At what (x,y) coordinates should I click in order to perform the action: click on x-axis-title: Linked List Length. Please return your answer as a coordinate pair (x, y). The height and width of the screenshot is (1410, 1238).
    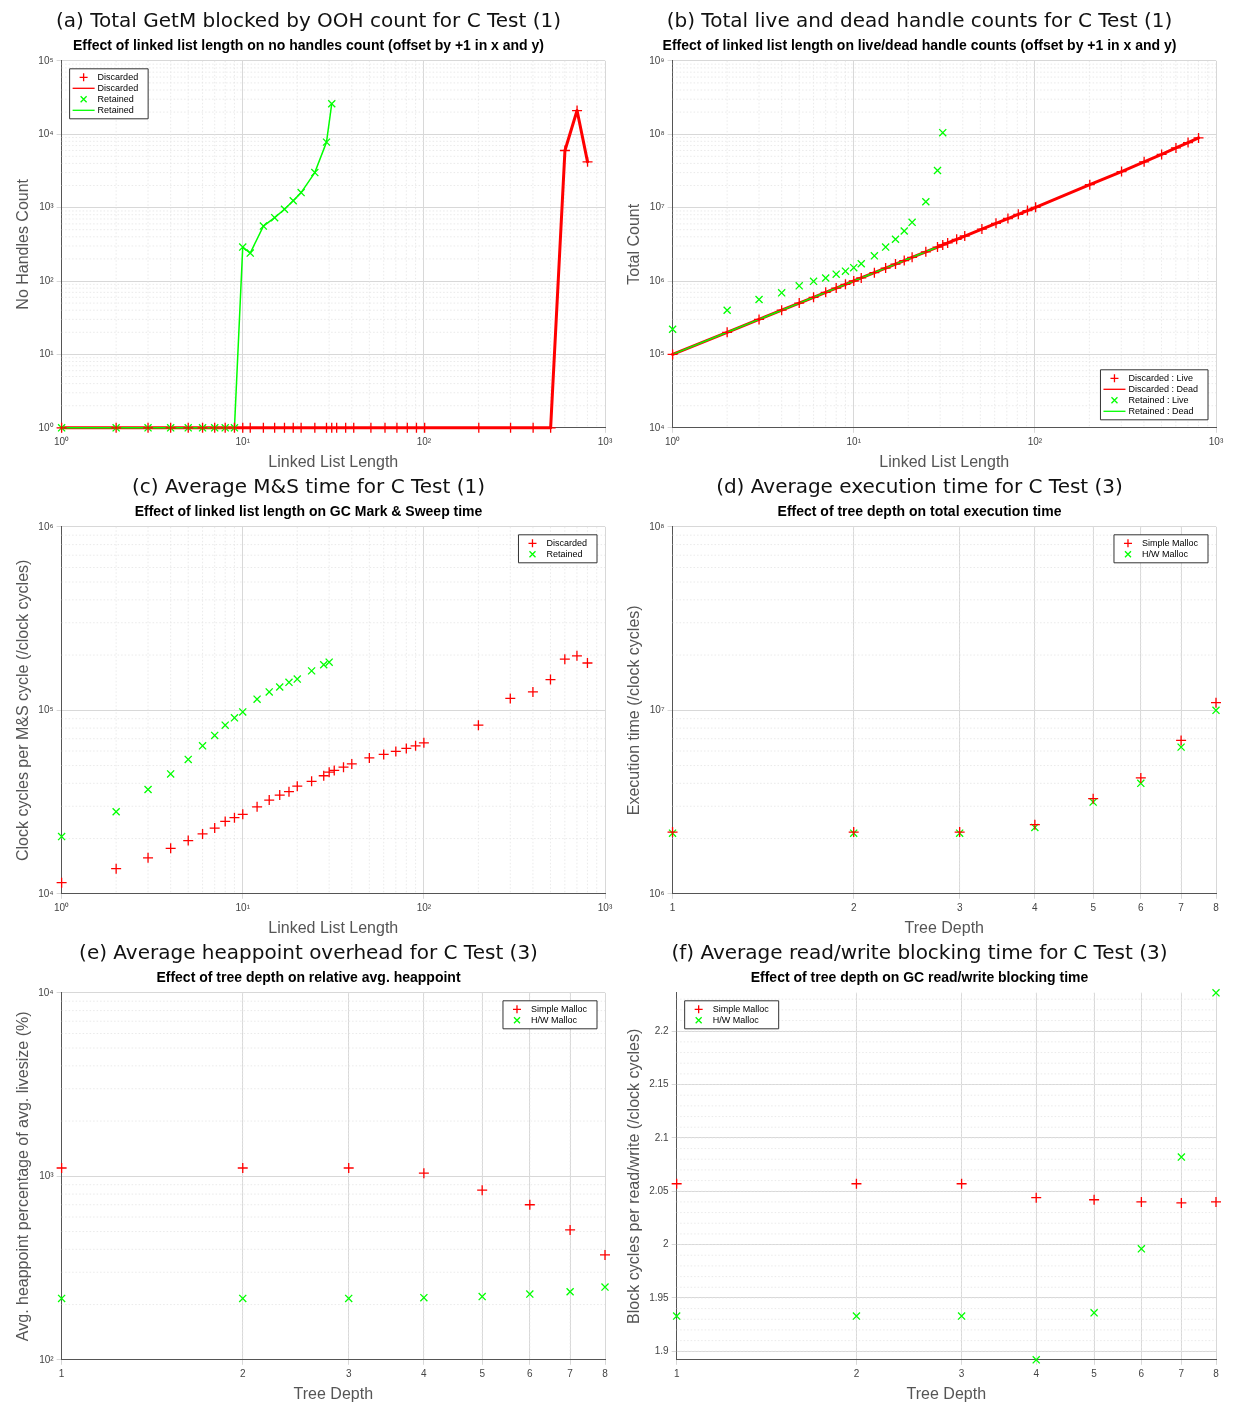
    Looking at the image, I should click on (944, 461).